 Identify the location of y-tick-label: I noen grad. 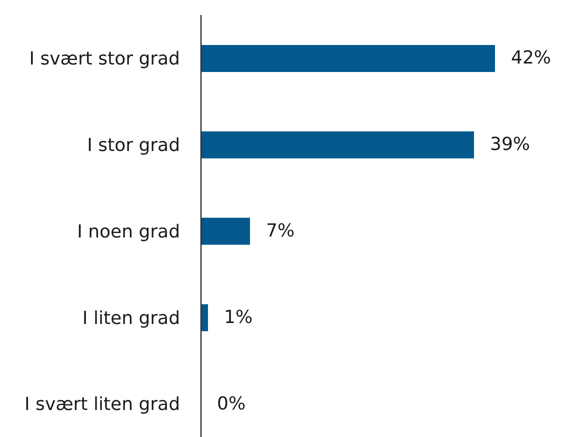
(128, 231).